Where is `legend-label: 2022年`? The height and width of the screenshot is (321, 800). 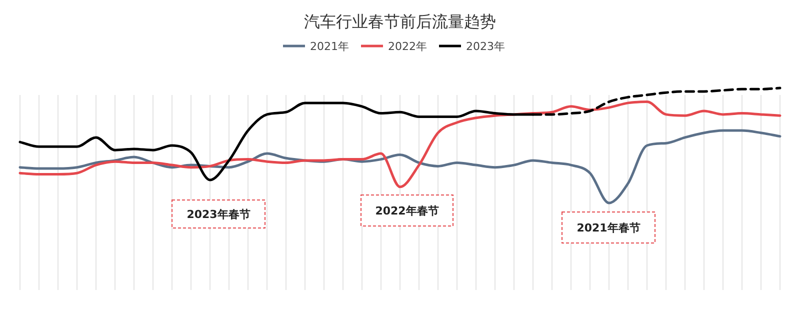 legend-label: 2022年 is located at coordinates (407, 46).